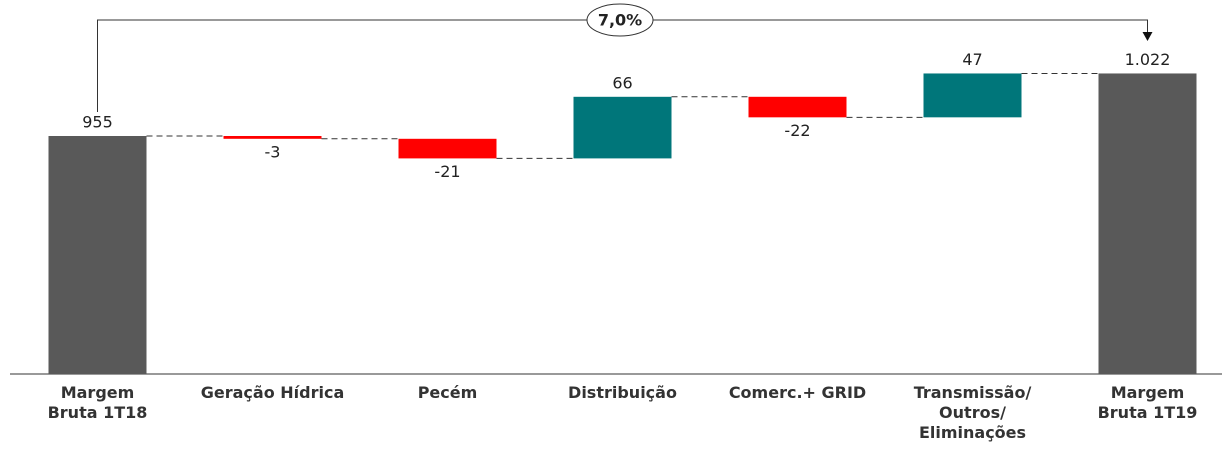  I want to click on annotation: 7,0%, so click(620, 20).